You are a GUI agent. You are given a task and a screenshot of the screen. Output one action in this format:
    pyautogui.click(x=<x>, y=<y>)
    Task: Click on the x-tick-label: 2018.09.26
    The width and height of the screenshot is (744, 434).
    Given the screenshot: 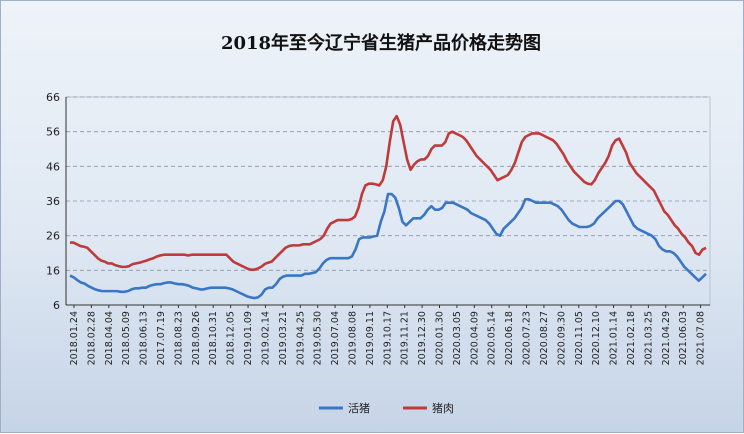 What is the action you would take?
    pyautogui.click(x=196, y=338)
    